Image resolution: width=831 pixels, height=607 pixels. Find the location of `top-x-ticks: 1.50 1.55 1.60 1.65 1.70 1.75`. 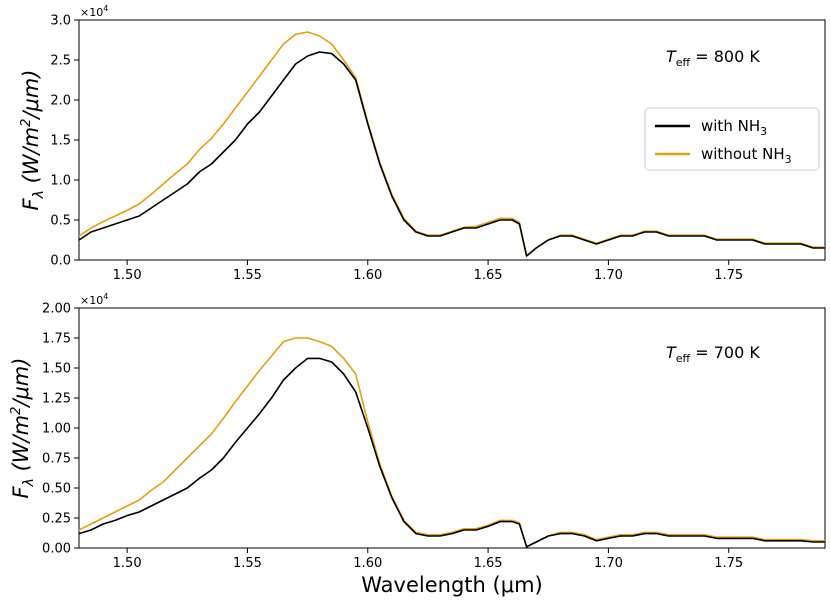

top-x-ticks: 1.50 1.55 1.60 1.65 1.70 1.75 is located at coordinates (428, 271).